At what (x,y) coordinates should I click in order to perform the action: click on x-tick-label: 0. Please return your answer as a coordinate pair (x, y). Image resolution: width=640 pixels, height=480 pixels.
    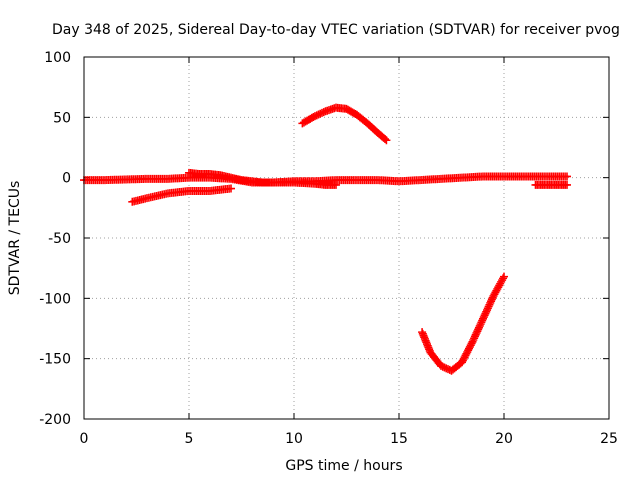
    Looking at the image, I should click on (84, 439).